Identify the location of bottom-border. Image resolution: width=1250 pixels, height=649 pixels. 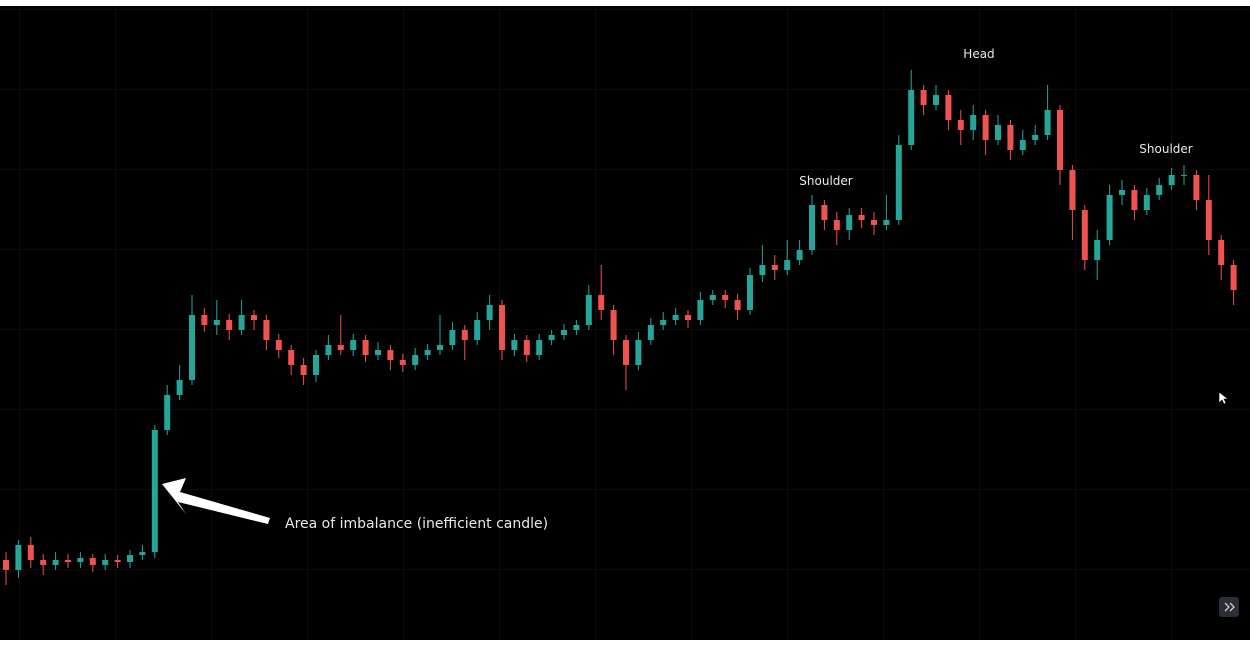
(625, 644).